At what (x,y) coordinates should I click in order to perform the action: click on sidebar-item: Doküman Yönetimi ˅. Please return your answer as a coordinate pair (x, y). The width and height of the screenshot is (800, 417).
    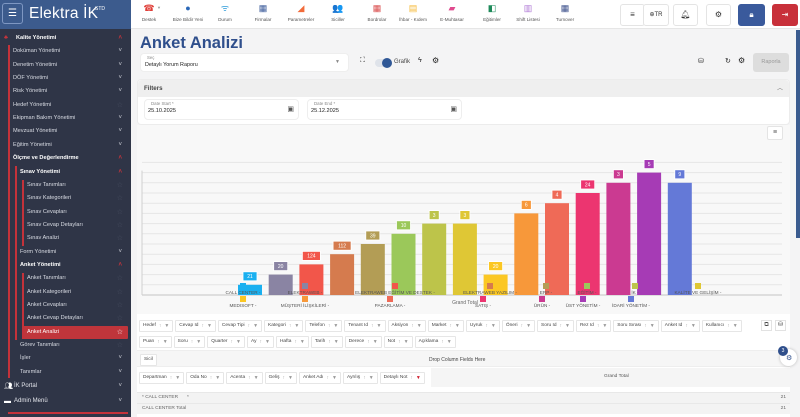
    Looking at the image, I should click on (65, 51).